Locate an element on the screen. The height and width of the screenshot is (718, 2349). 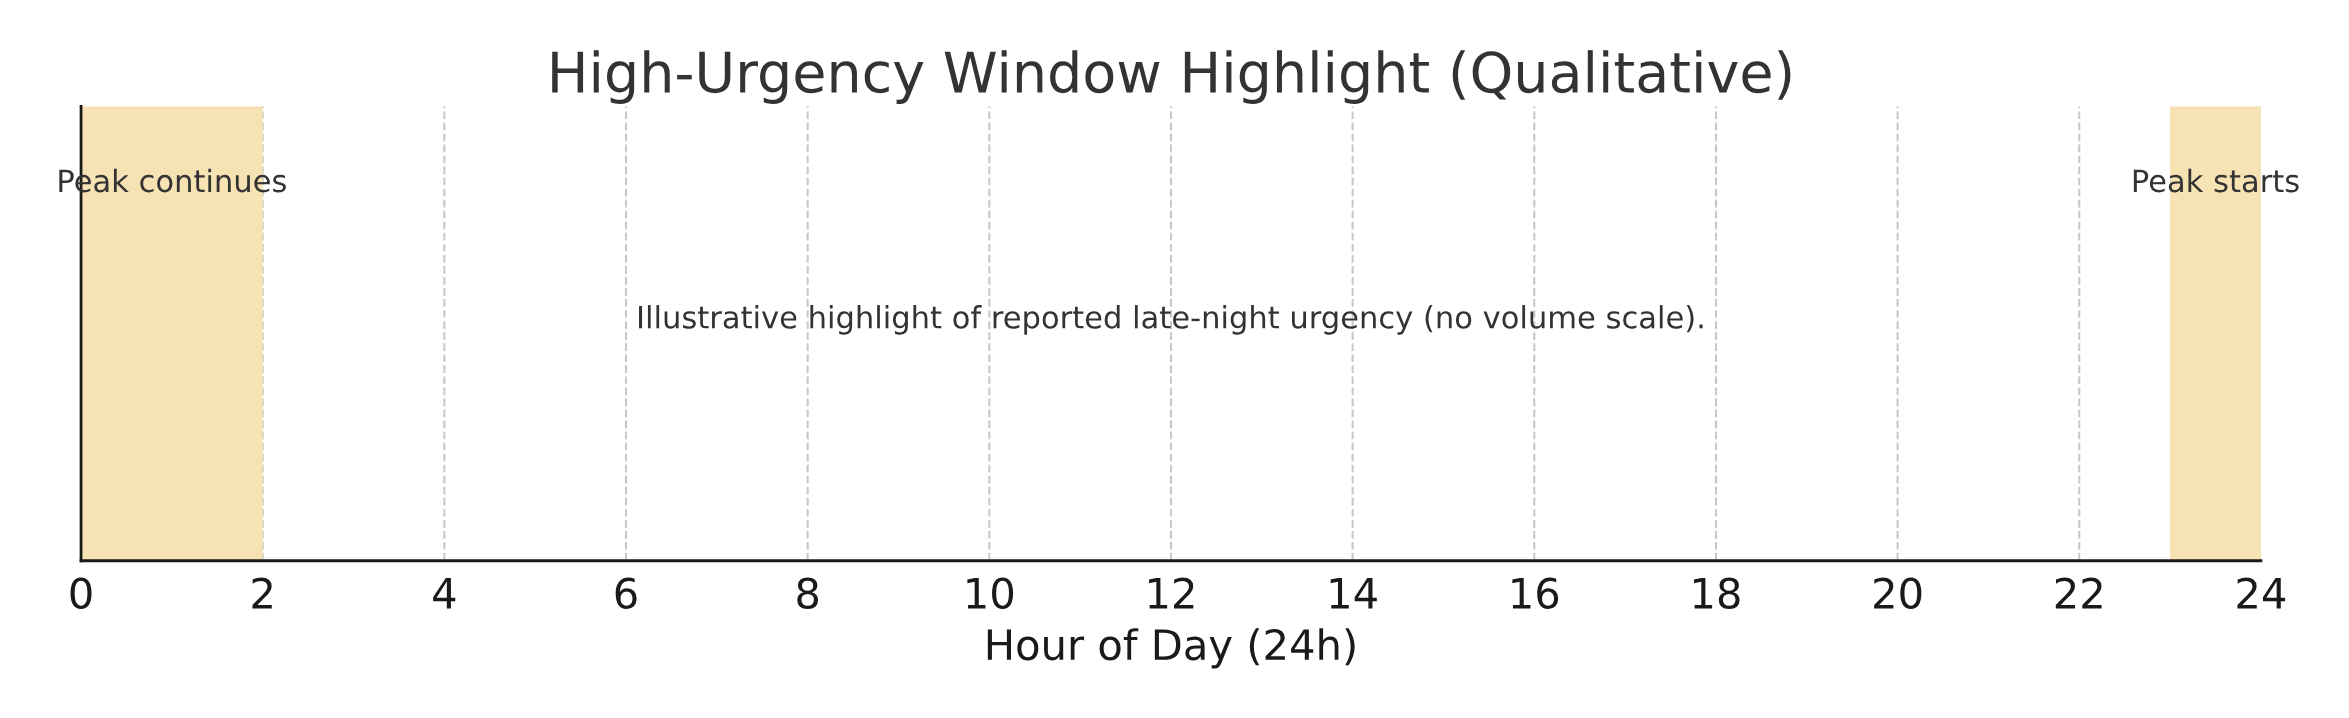
x-tick-label: 16 is located at coordinates (1535, 593).